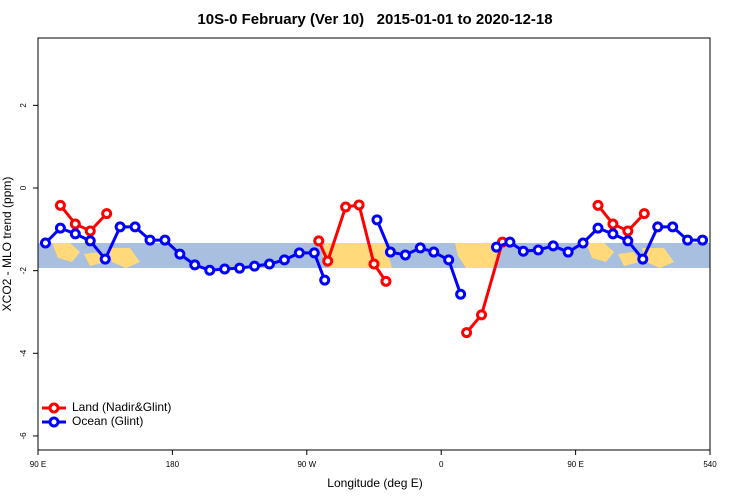  I want to click on y-tick-label: -4, so click(23, 353).